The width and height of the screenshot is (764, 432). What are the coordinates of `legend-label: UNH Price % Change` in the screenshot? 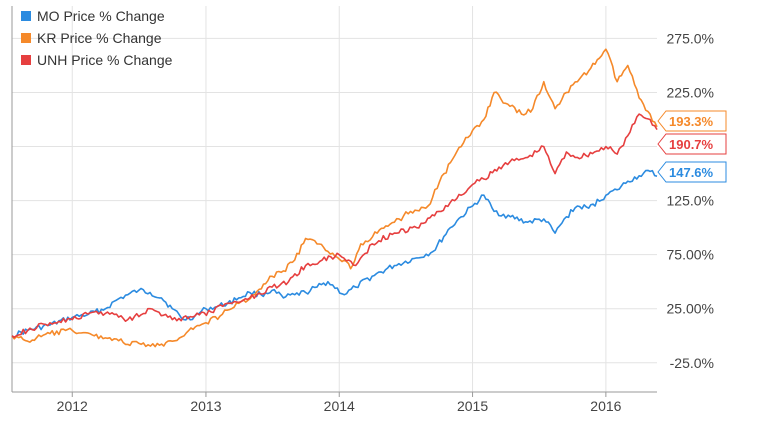 It's located at (105, 60).